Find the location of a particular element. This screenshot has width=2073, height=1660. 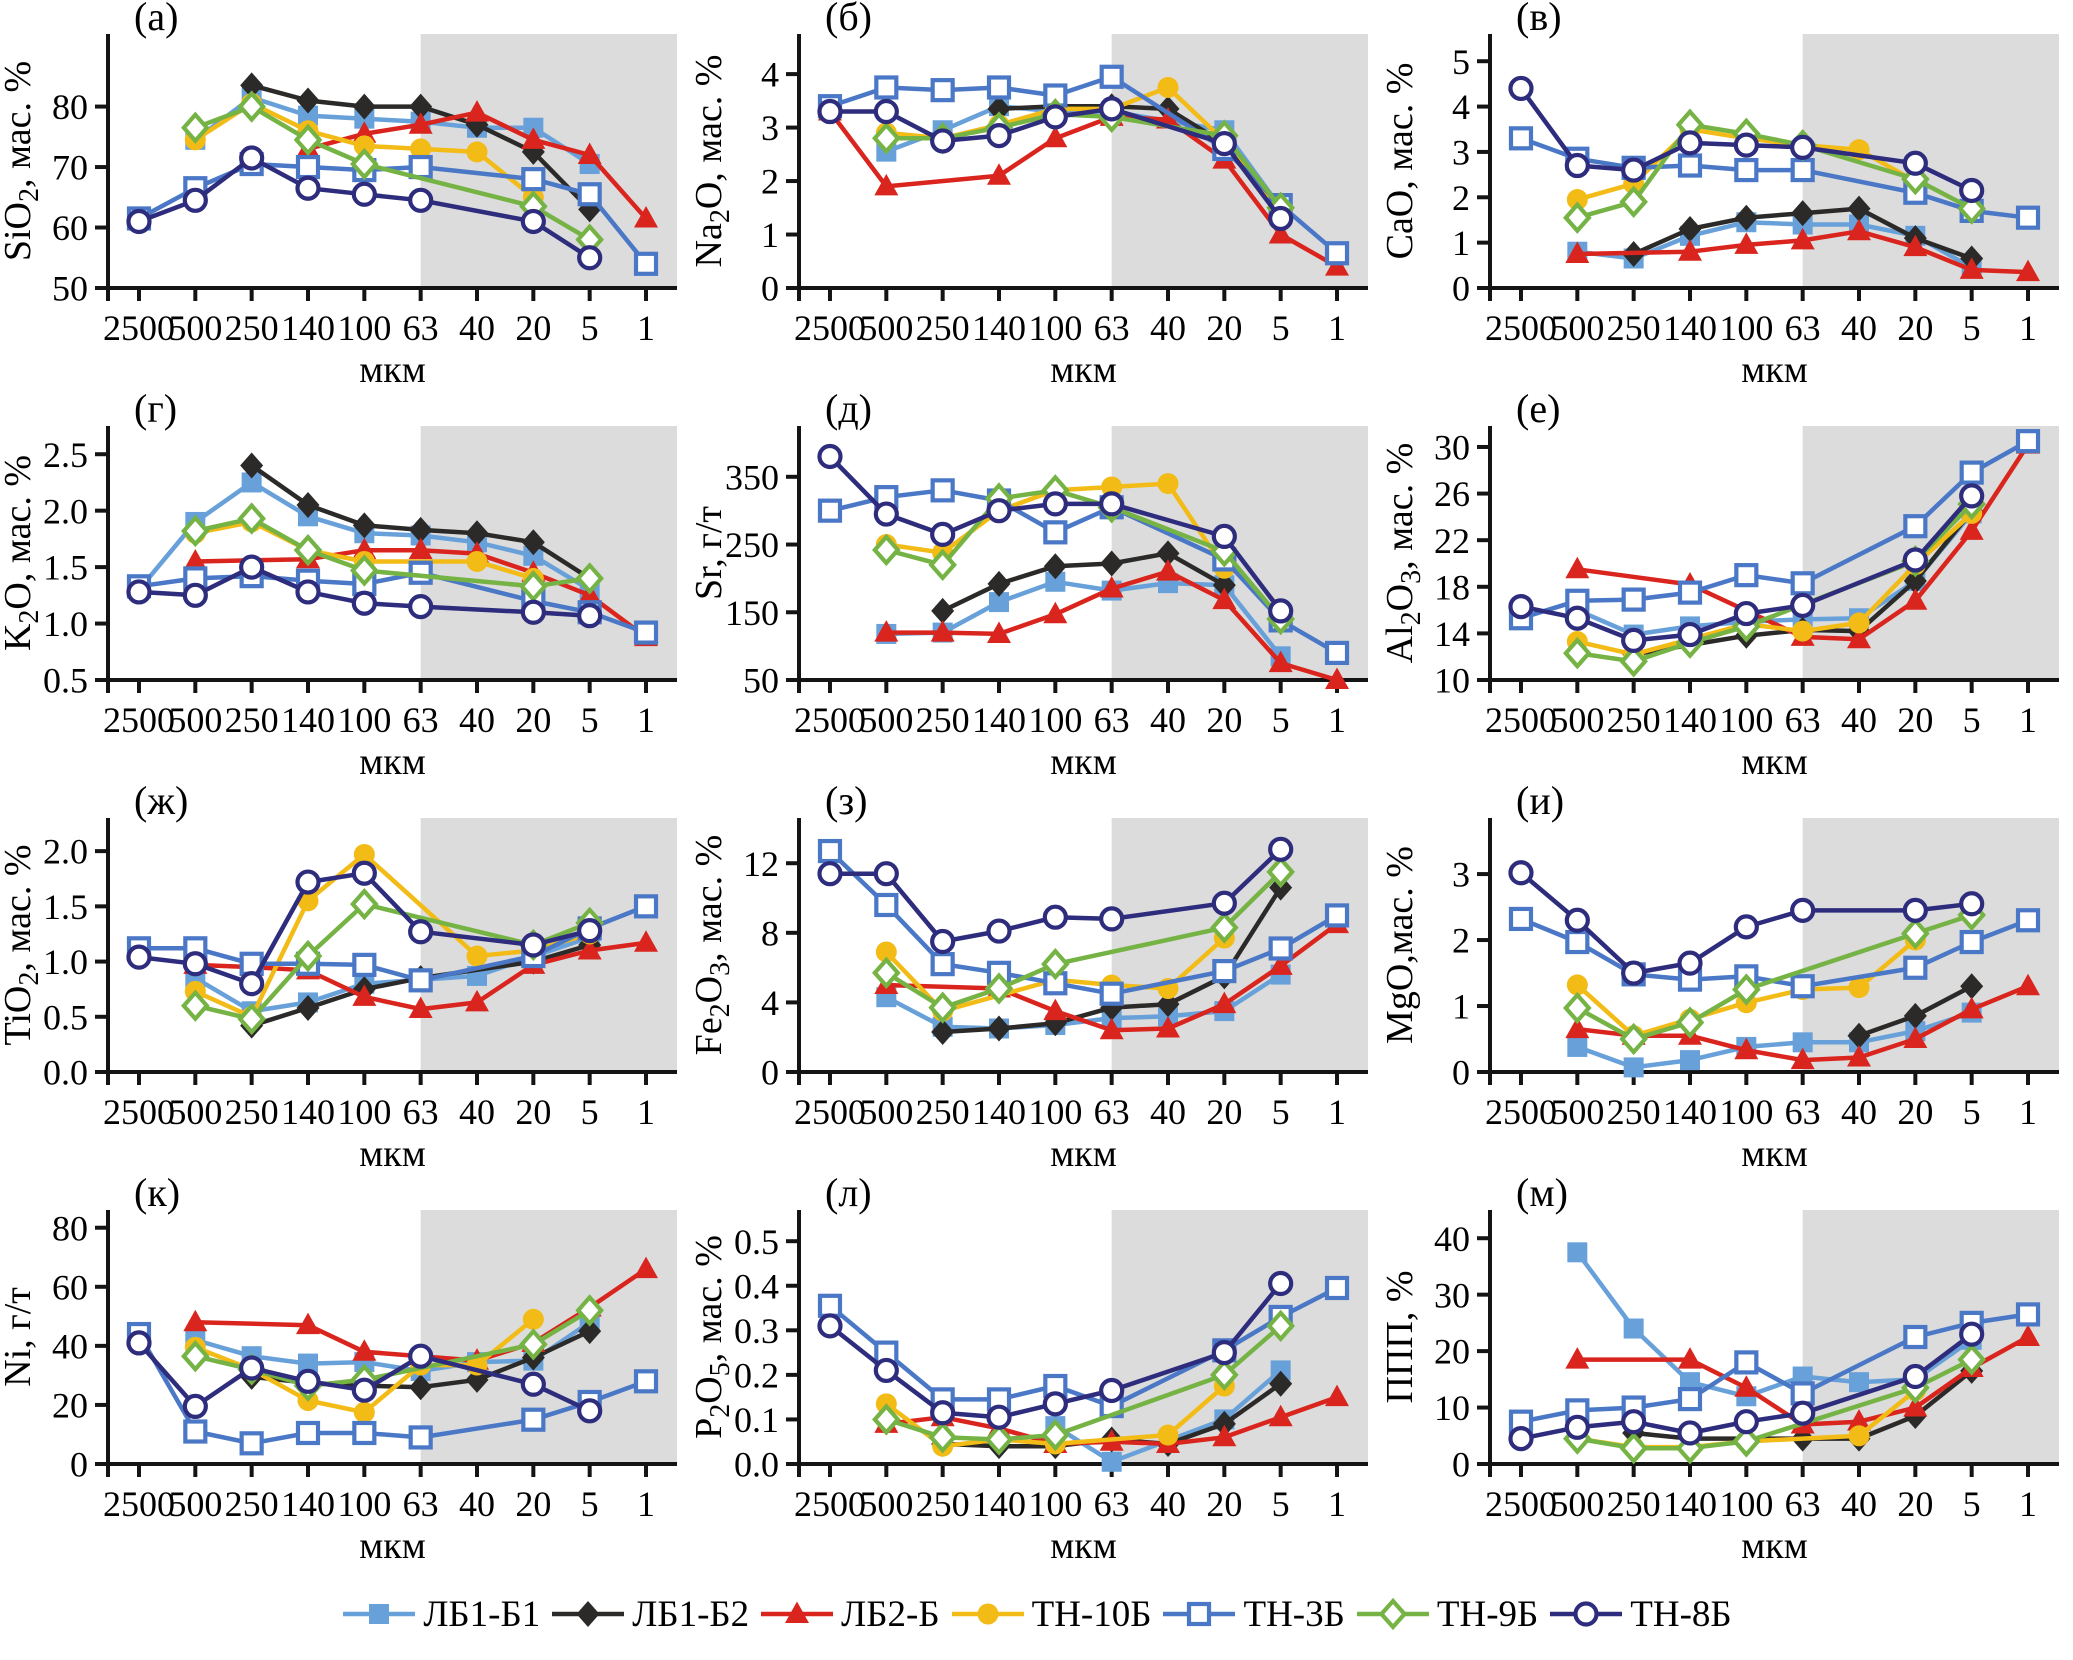

y-axis-label: P2O5, мас. % is located at coordinates (713, 1337).